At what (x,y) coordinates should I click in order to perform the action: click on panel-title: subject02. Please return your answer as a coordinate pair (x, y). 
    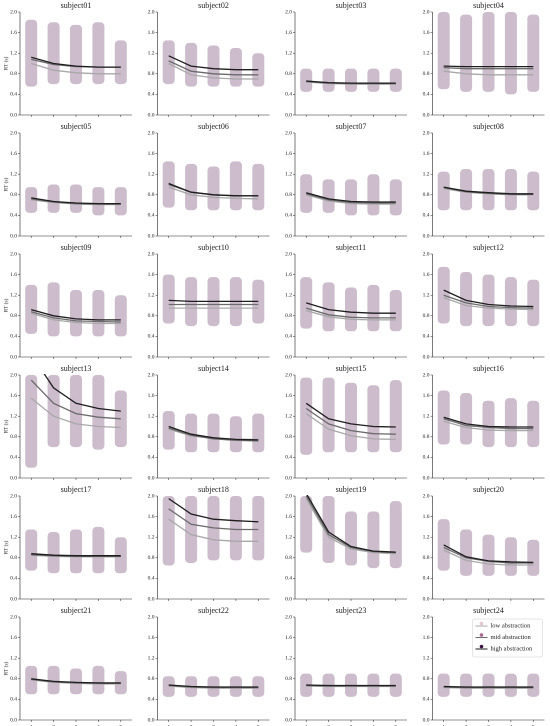
    Looking at the image, I should click on (213, 5).